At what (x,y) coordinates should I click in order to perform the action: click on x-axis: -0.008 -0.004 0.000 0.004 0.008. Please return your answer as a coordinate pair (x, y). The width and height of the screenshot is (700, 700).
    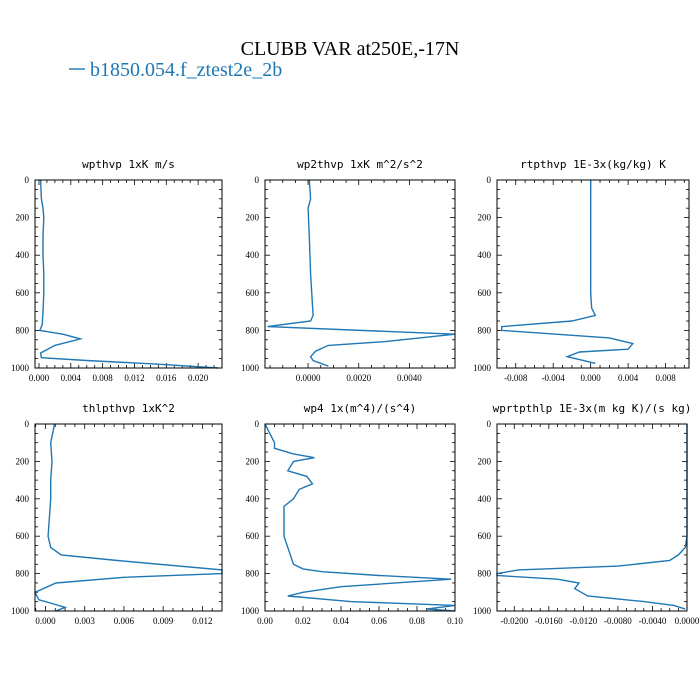
    Looking at the image, I should click on (590, 281).